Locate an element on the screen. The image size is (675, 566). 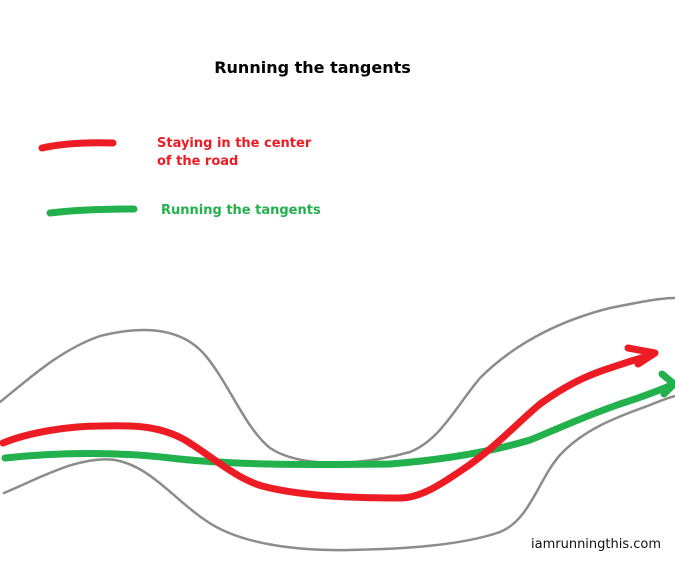
legend-red-stroke is located at coordinates (77, 145).